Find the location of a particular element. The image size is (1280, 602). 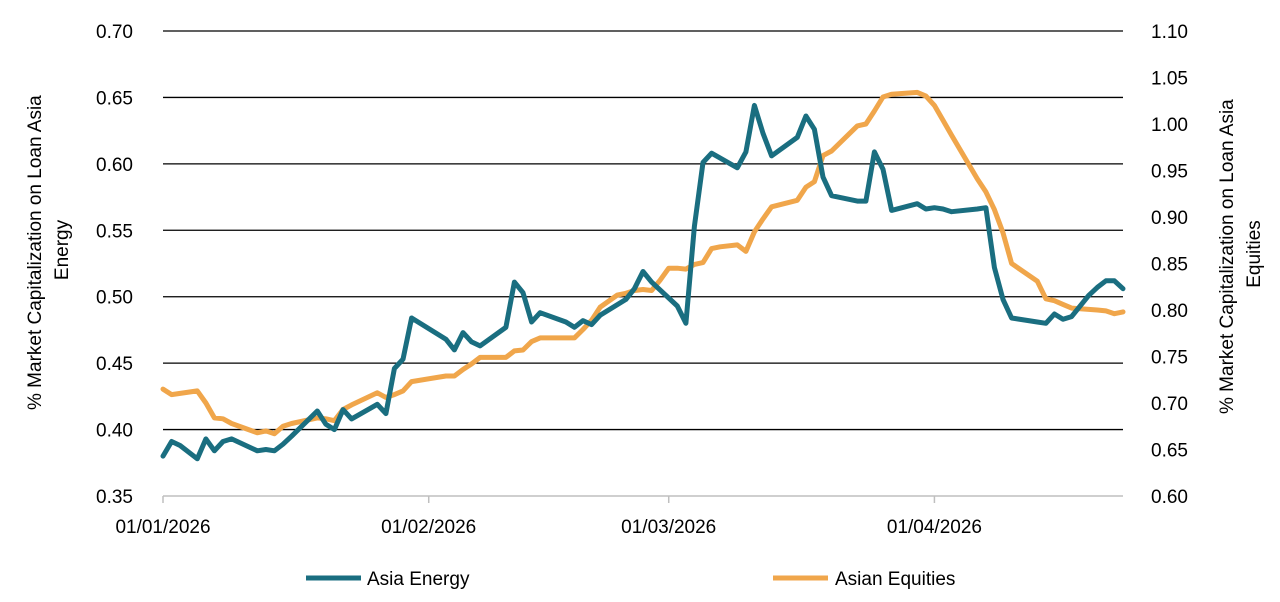

left-y-tick-label: 0.50 is located at coordinates (114, 298).